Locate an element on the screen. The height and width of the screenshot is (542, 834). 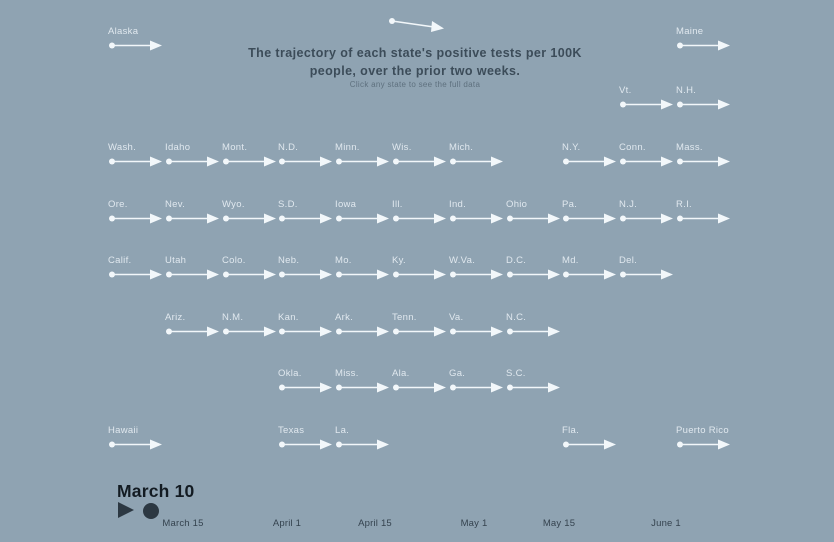
state-cell: R.I. is located at coordinates (704, 212).